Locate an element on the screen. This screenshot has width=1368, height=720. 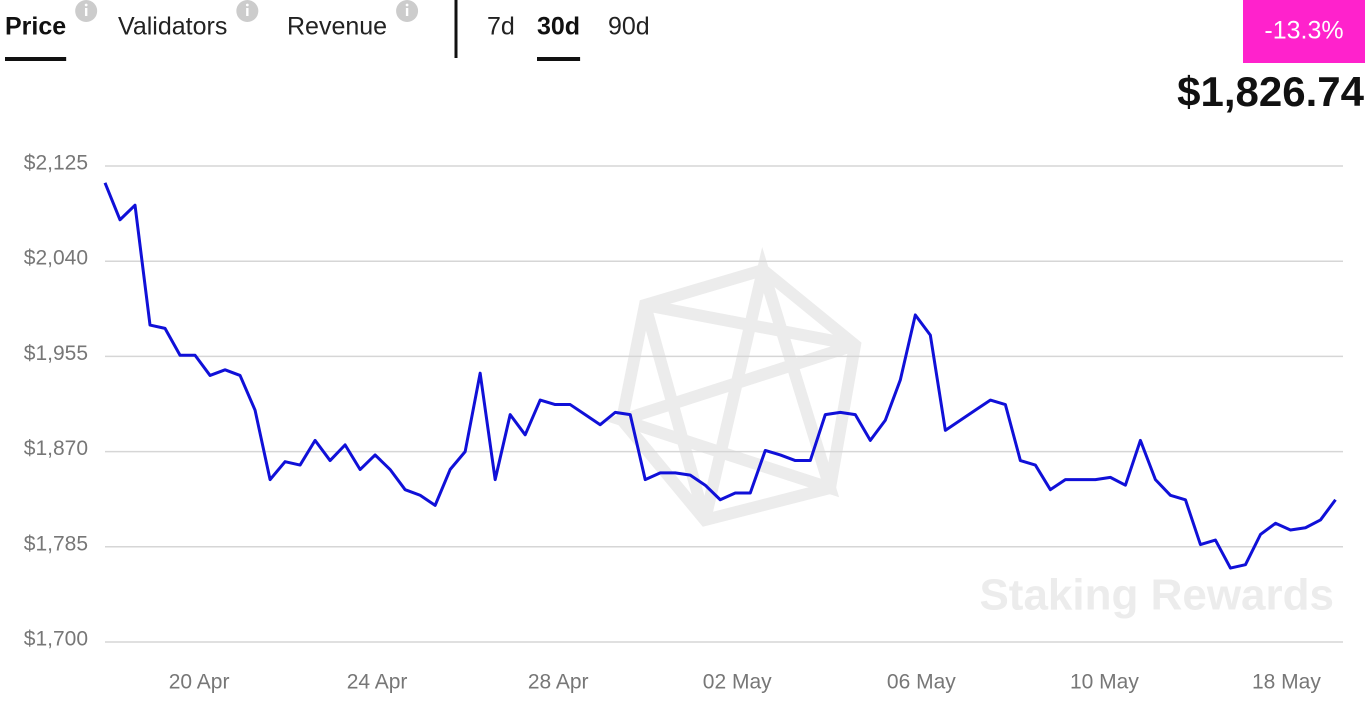
metric-tab: Revenue is located at coordinates (337, 27).